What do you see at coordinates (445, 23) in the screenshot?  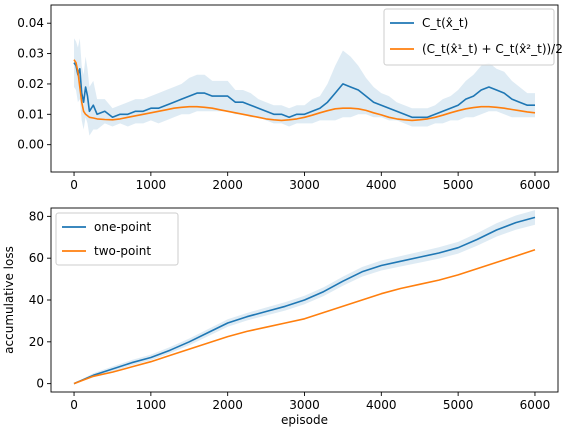 I see `legend-label-0: C_t(x̂_t)` at bounding box center [445, 23].